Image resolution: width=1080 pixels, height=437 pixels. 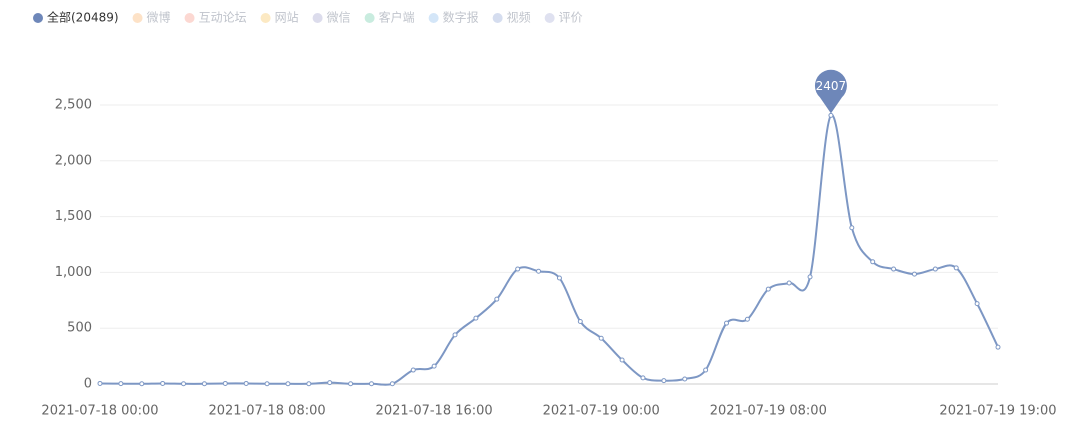 What do you see at coordinates (266, 411) in the screenshot?
I see `x-tick-label: 2021-07-18 08:00` at bounding box center [266, 411].